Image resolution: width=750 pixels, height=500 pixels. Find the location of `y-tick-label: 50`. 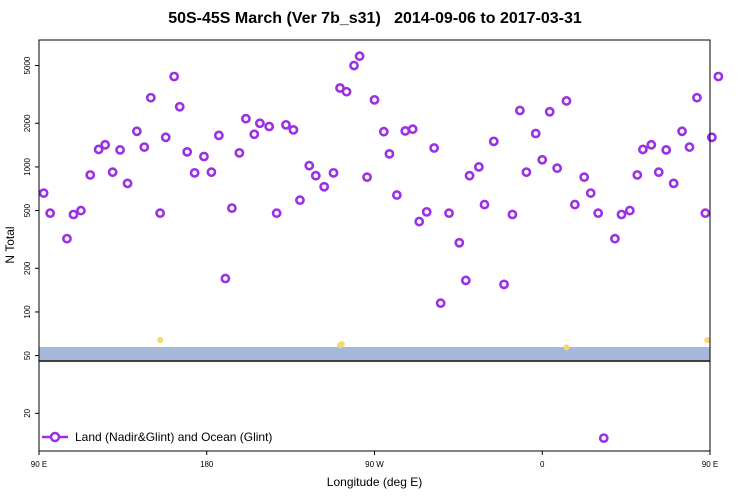

y-tick-label: 50 is located at coordinates (27, 355).